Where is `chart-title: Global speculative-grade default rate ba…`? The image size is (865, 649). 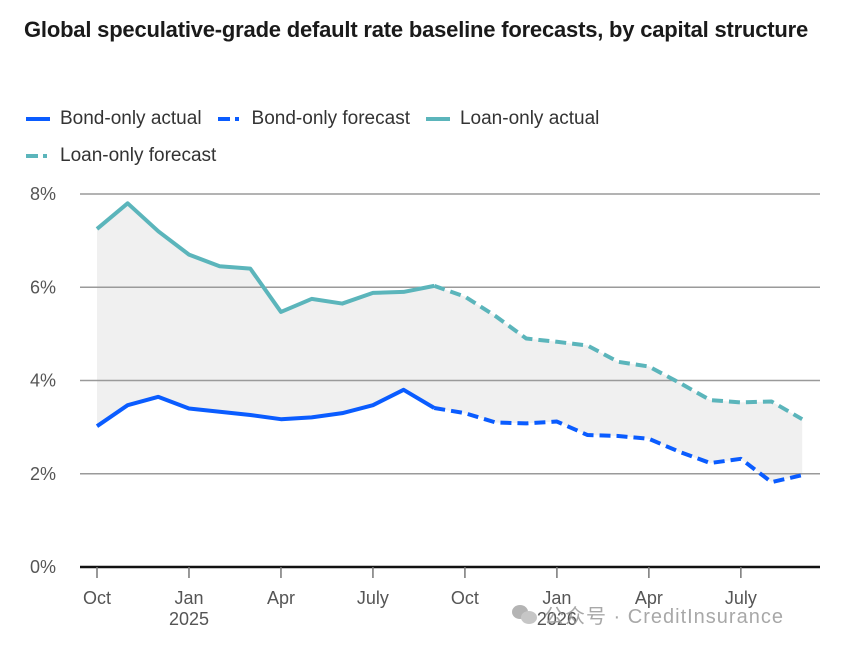 chart-title: Global speculative-grade default rate ba… is located at coordinates (416, 29).